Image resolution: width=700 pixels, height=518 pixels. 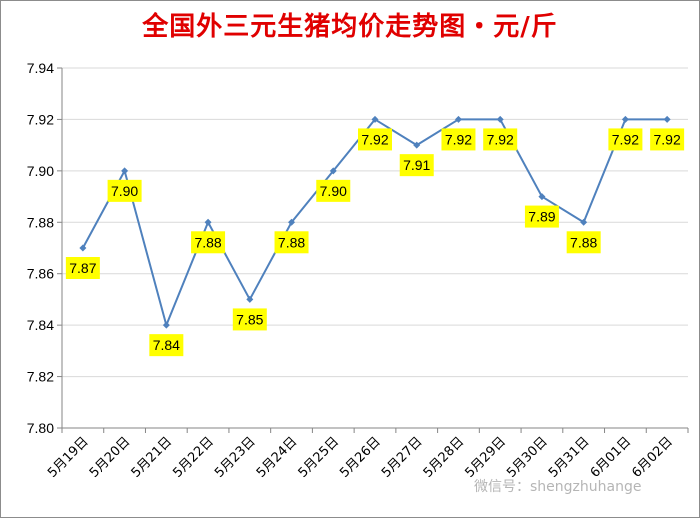 I want to click on data-label: 7.89, so click(x=541, y=216).